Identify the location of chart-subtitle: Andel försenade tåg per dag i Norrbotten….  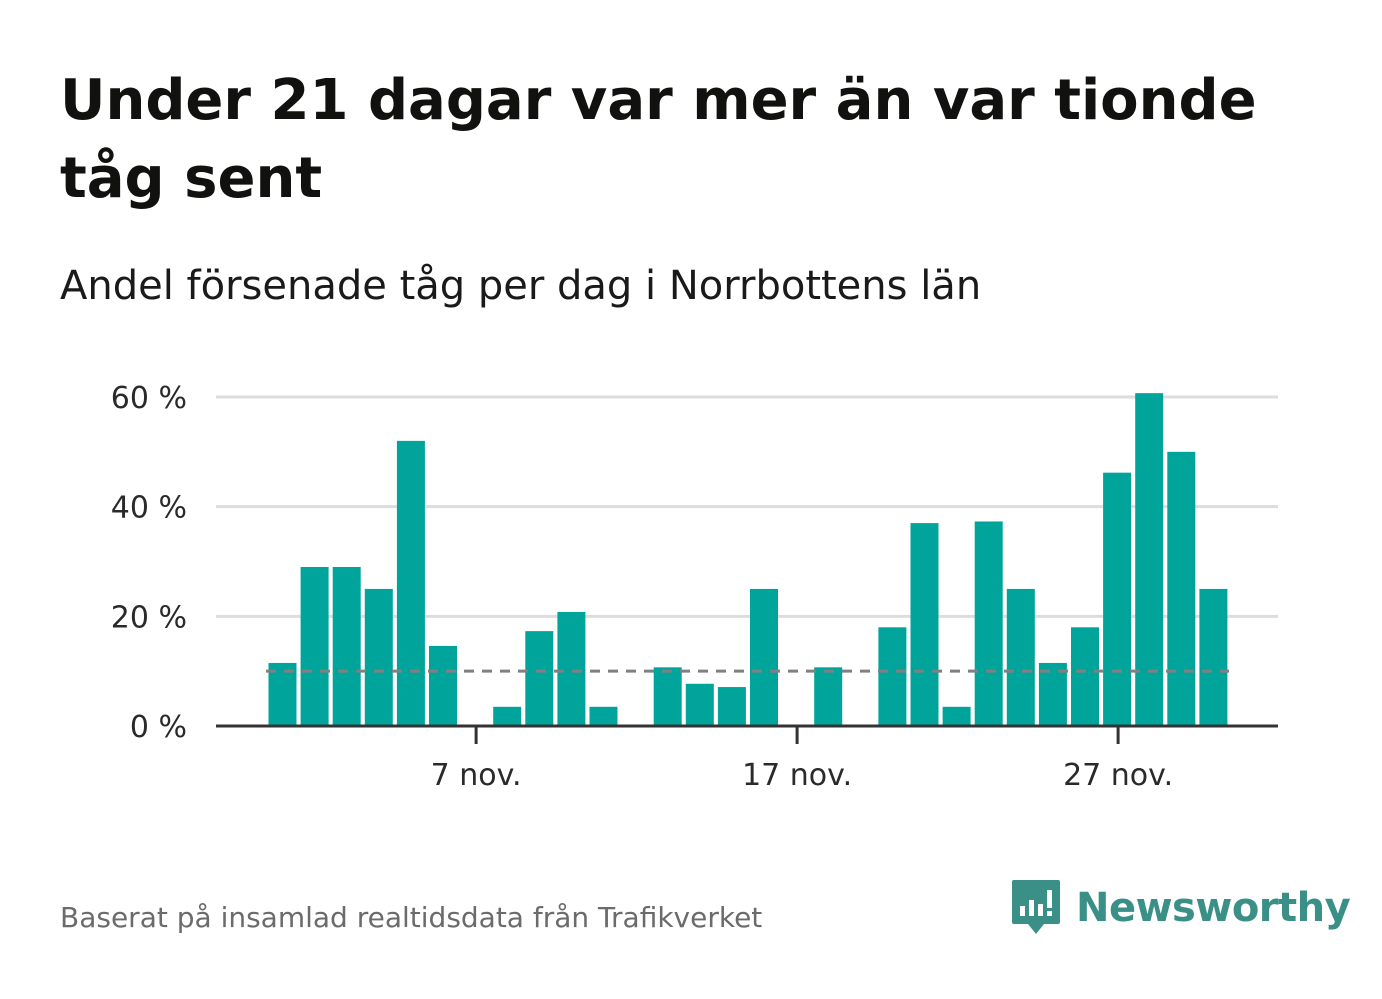
(521, 286).